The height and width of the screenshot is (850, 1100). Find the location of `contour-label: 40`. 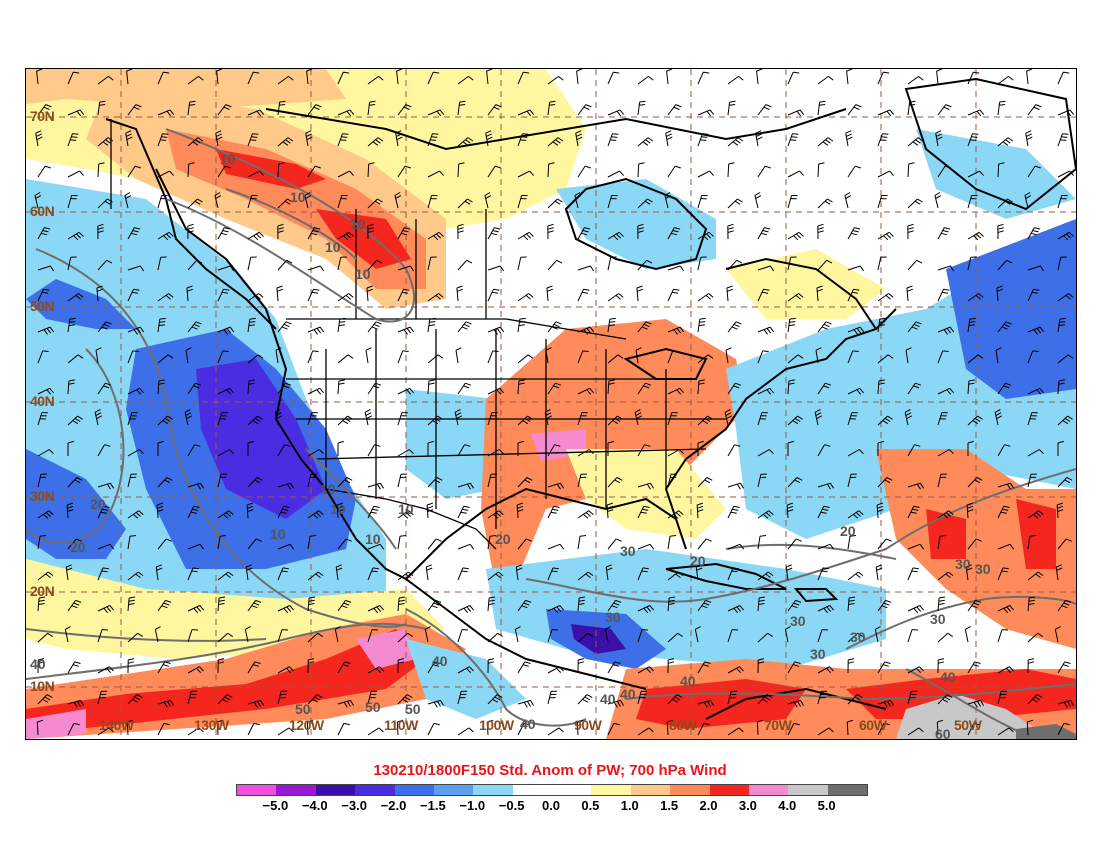

contour-label: 40 is located at coordinates (688, 681).